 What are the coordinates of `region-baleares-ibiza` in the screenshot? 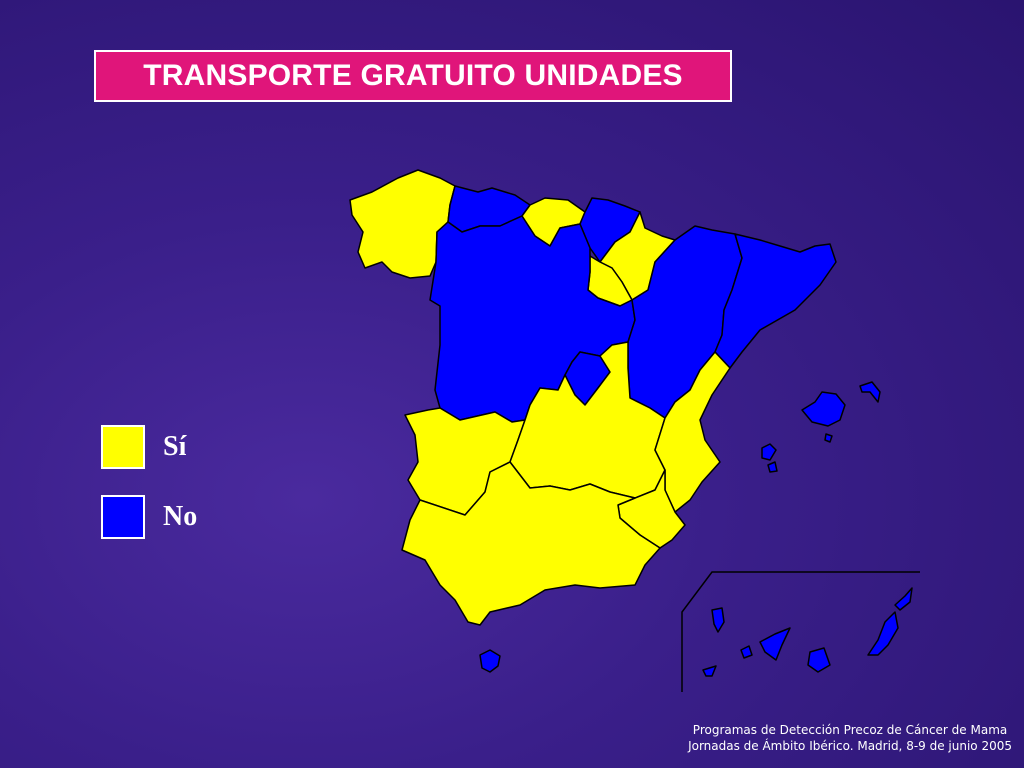 It's located at (769, 452).